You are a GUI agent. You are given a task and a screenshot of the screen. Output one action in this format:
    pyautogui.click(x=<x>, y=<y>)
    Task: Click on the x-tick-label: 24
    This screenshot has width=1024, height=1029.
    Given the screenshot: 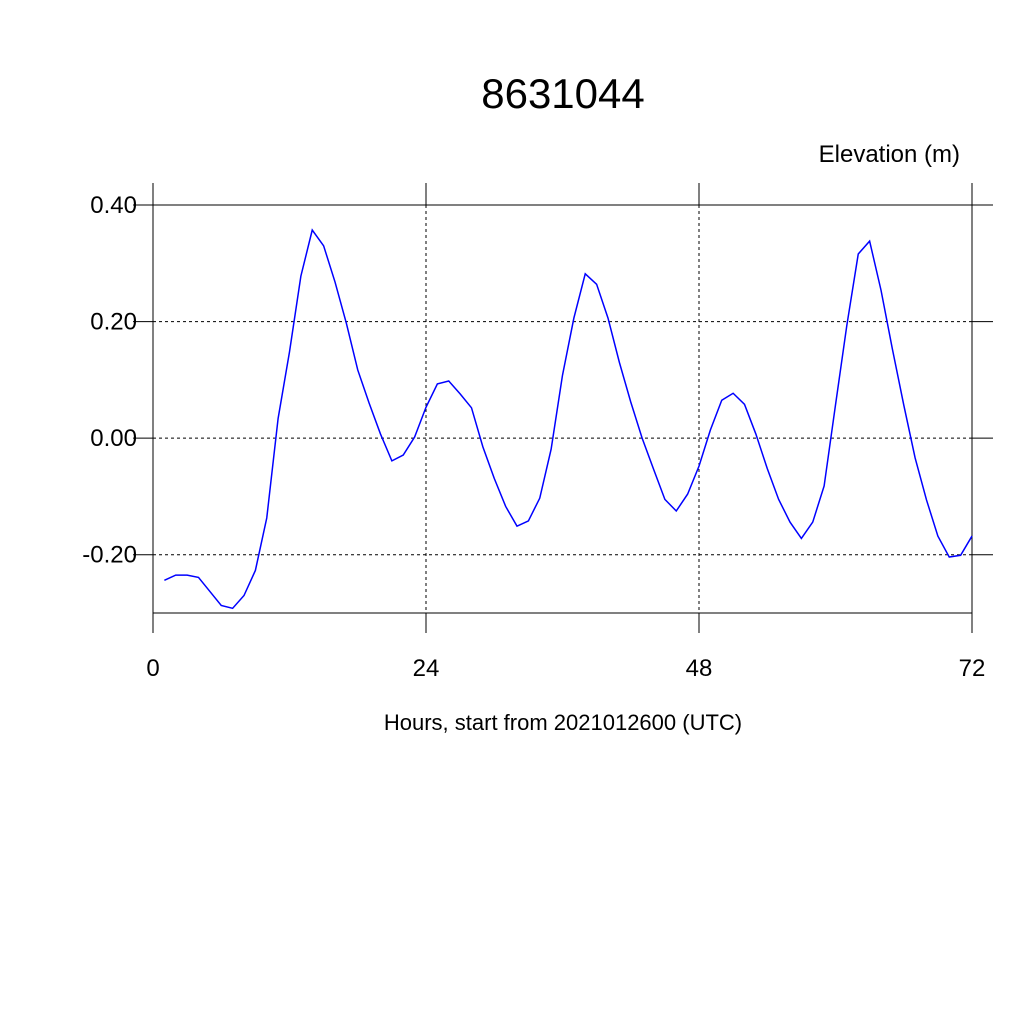 What is the action you would take?
    pyautogui.click(x=426, y=668)
    